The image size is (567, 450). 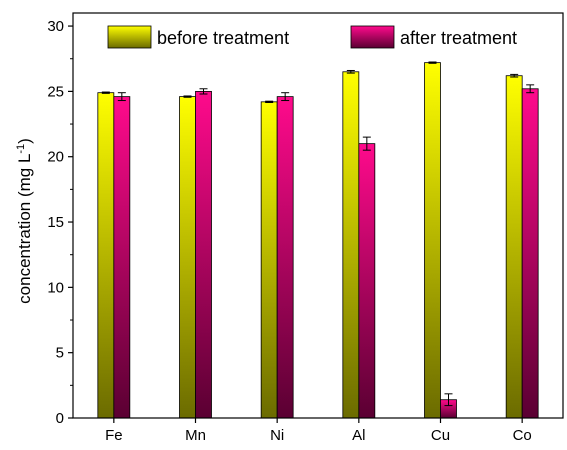 I want to click on bar-fe-after, so click(x=122, y=257).